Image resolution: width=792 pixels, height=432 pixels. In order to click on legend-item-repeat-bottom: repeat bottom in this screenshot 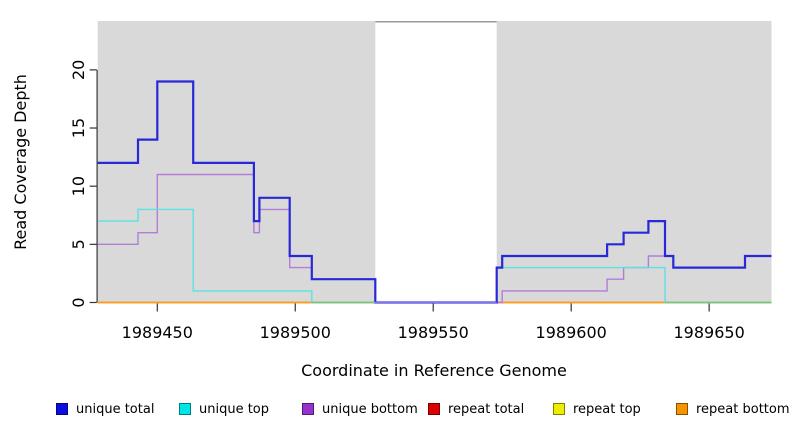, I will do `click(733, 409)`.